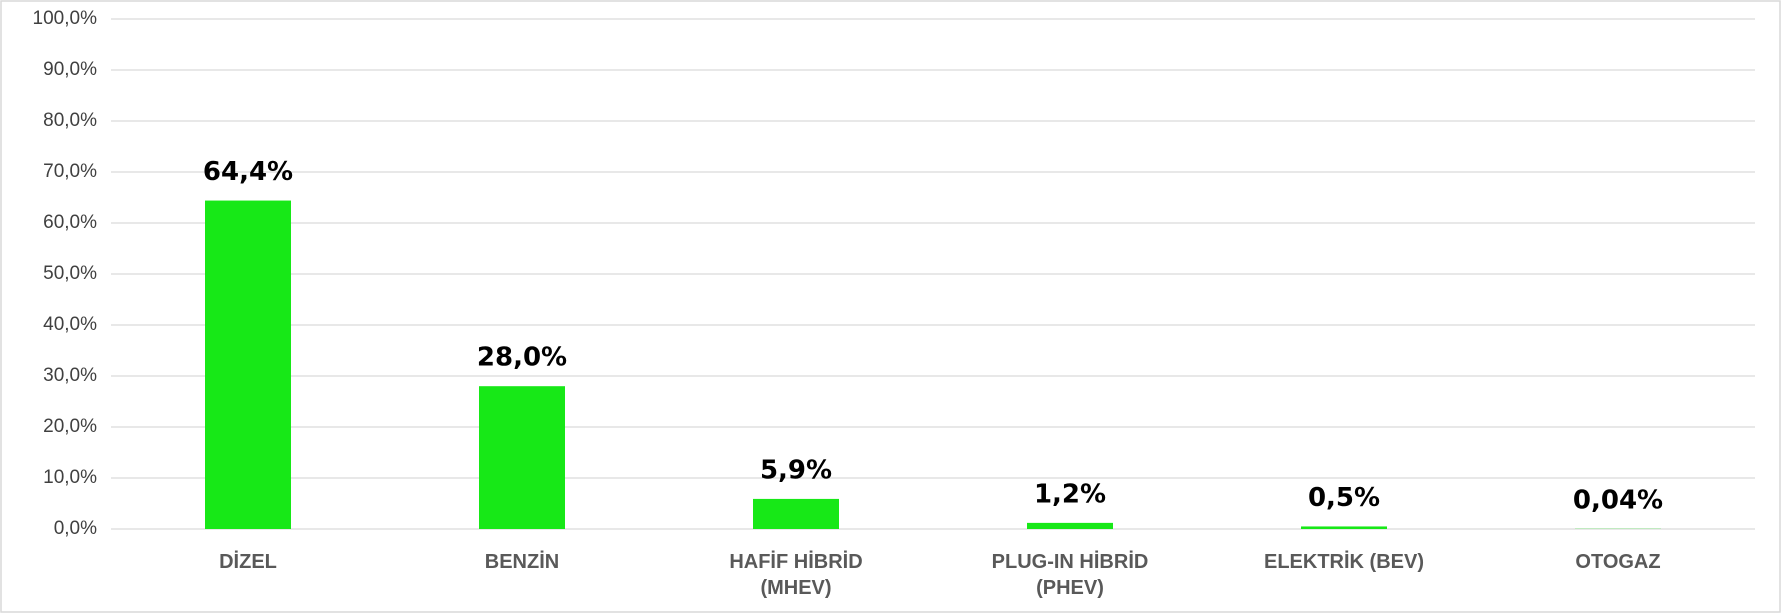 Image resolution: width=1781 pixels, height=613 pixels. Describe the element at coordinates (70, 426) in the screenshot. I see `y-tick-label: 20,0%` at that location.